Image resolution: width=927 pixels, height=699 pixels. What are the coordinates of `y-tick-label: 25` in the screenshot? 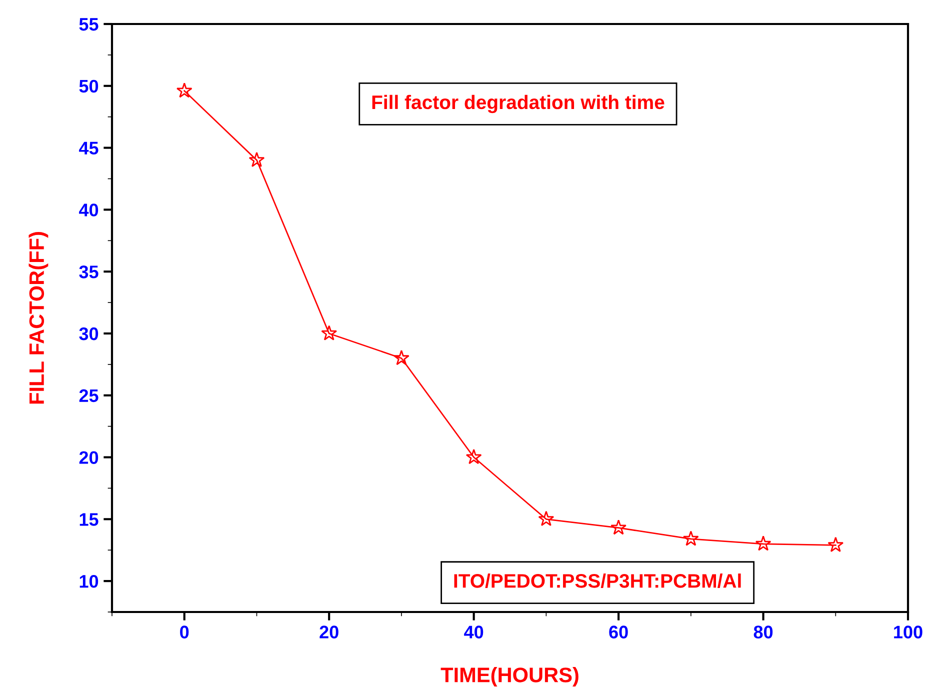 It's located at (88, 395).